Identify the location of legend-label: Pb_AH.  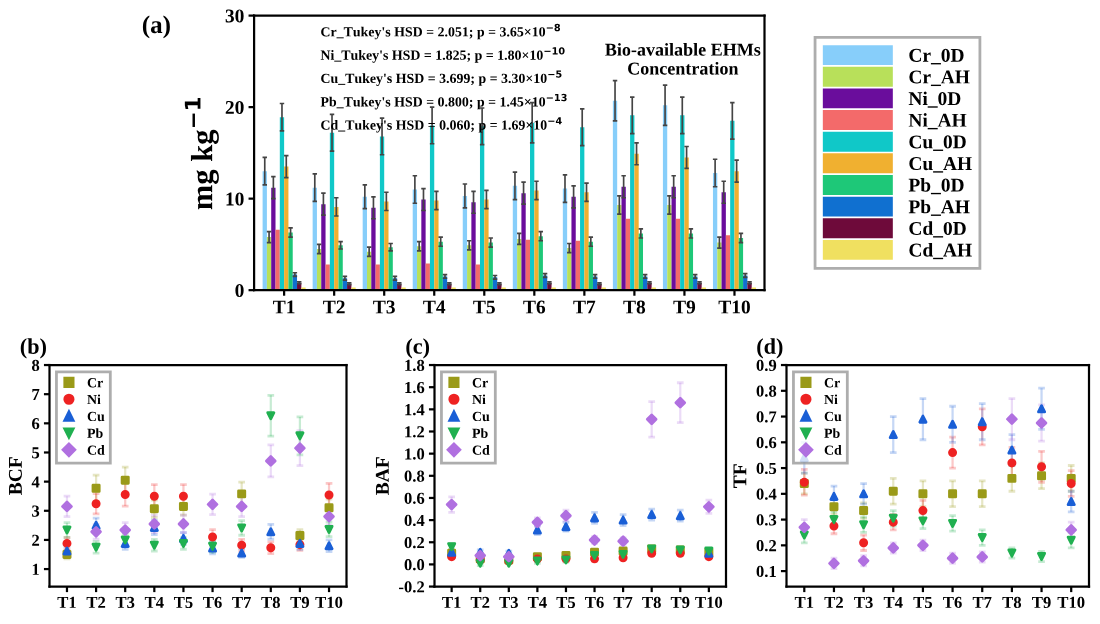
(939, 207).